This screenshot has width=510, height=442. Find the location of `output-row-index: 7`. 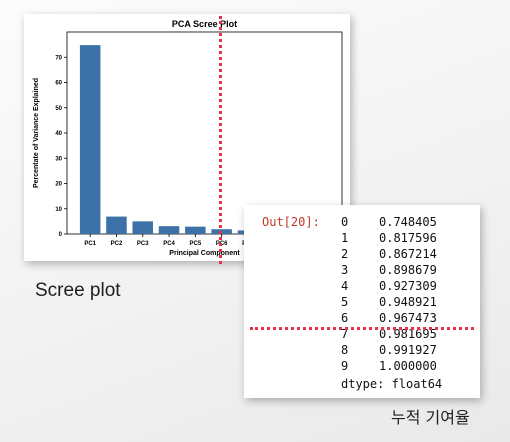

output-row-index: 7 is located at coordinates (345, 334).